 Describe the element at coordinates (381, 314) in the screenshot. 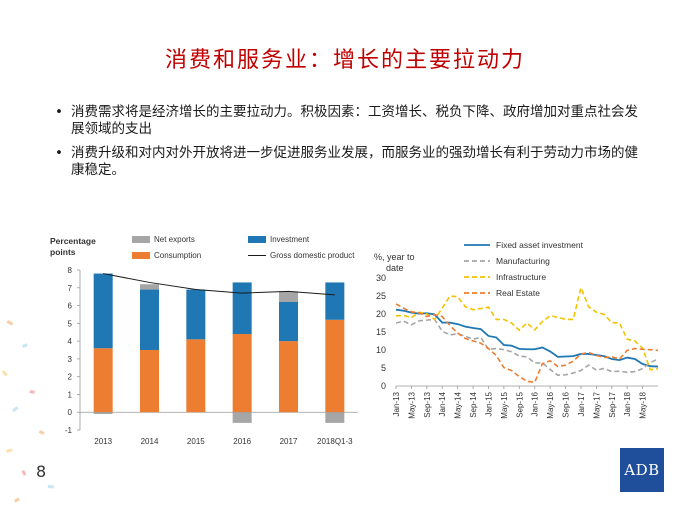

I see `y-tick-label: 20` at that location.